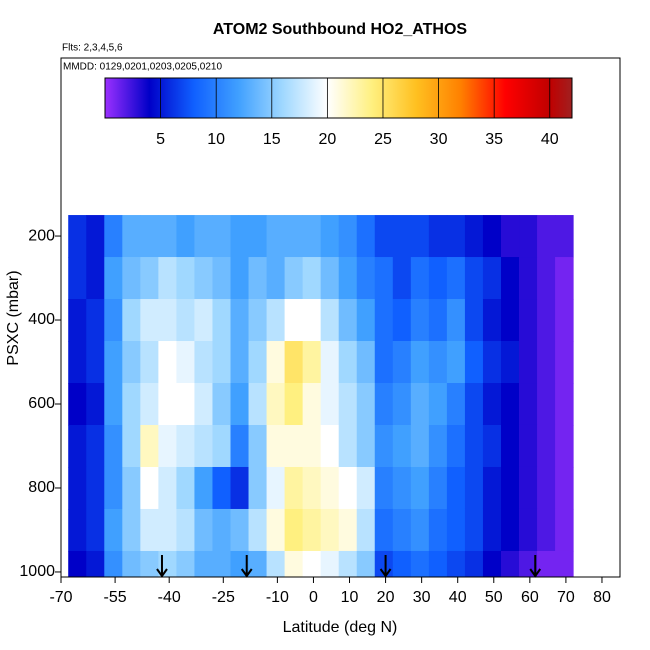 The width and height of the screenshot is (650, 650). Describe the element at coordinates (41, 403) in the screenshot. I see `y-tick-label: 600` at that location.